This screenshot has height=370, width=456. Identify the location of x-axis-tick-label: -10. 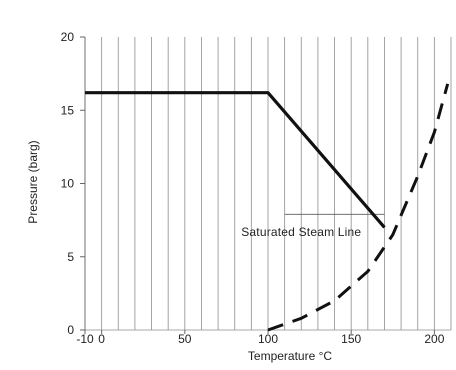
(85, 339).